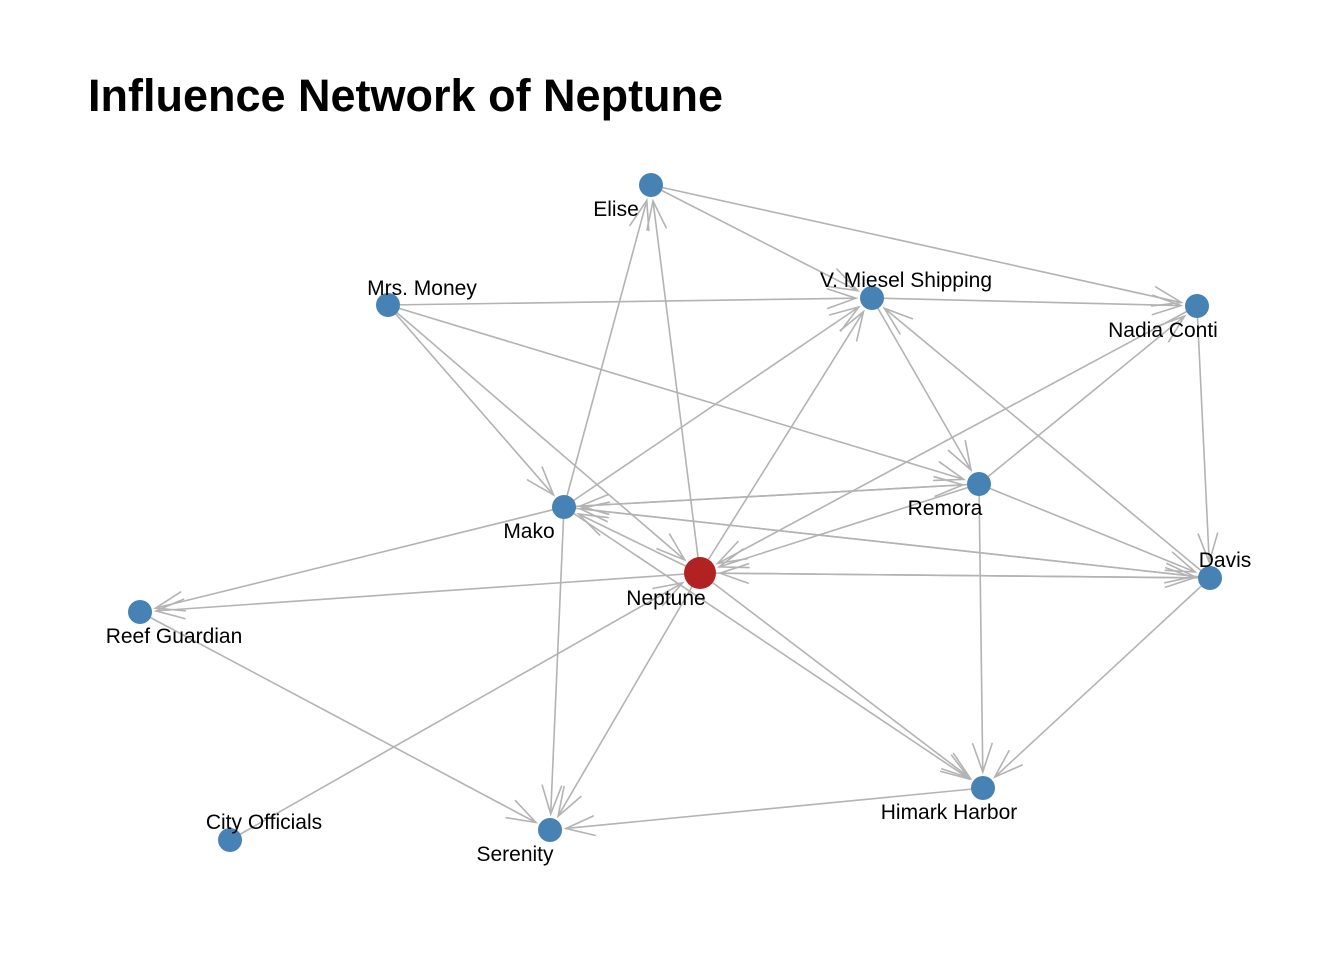 The width and height of the screenshot is (1344, 960). Describe the element at coordinates (616, 209) in the screenshot. I see `node-label-elise: Elise` at that location.